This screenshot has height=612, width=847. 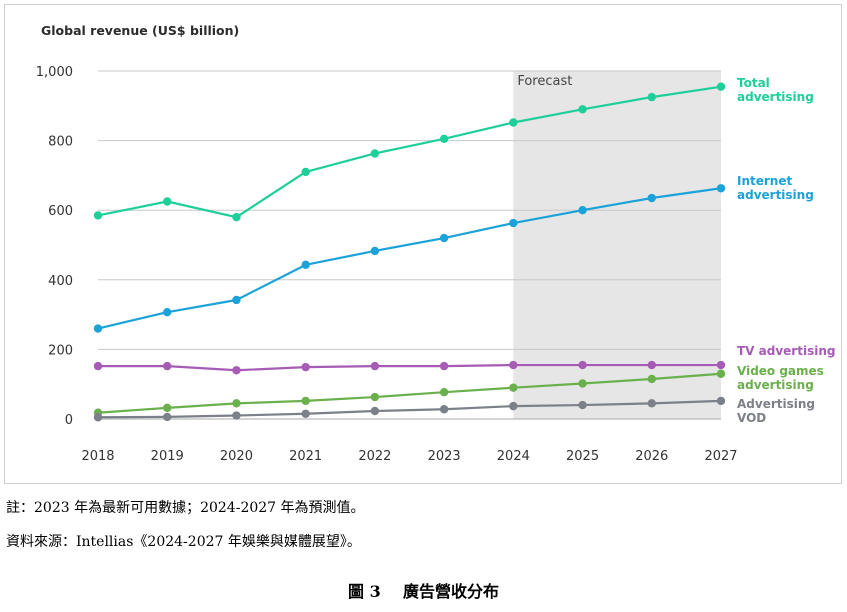 What do you see at coordinates (167, 456) in the screenshot?
I see `x-tick-label: 2019` at bounding box center [167, 456].